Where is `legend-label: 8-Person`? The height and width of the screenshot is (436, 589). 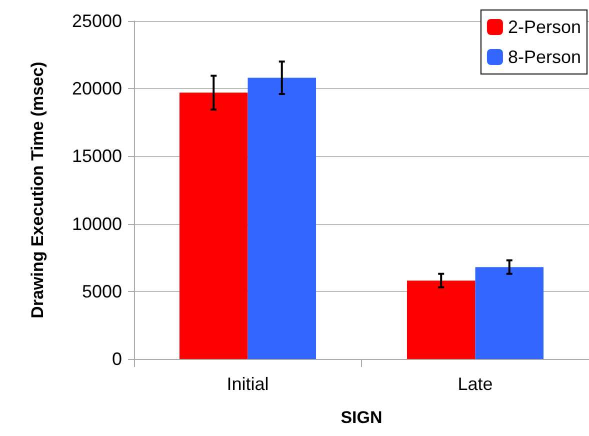
legend-label: 8-Person is located at coordinates (545, 57).